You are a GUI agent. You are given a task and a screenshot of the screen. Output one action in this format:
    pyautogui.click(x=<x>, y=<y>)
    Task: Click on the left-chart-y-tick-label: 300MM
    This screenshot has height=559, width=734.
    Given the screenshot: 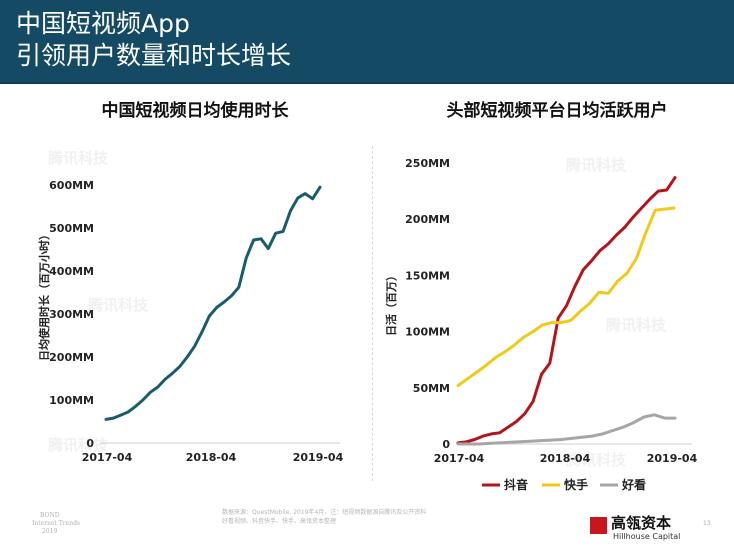 What is the action you would take?
    pyautogui.click(x=71, y=314)
    